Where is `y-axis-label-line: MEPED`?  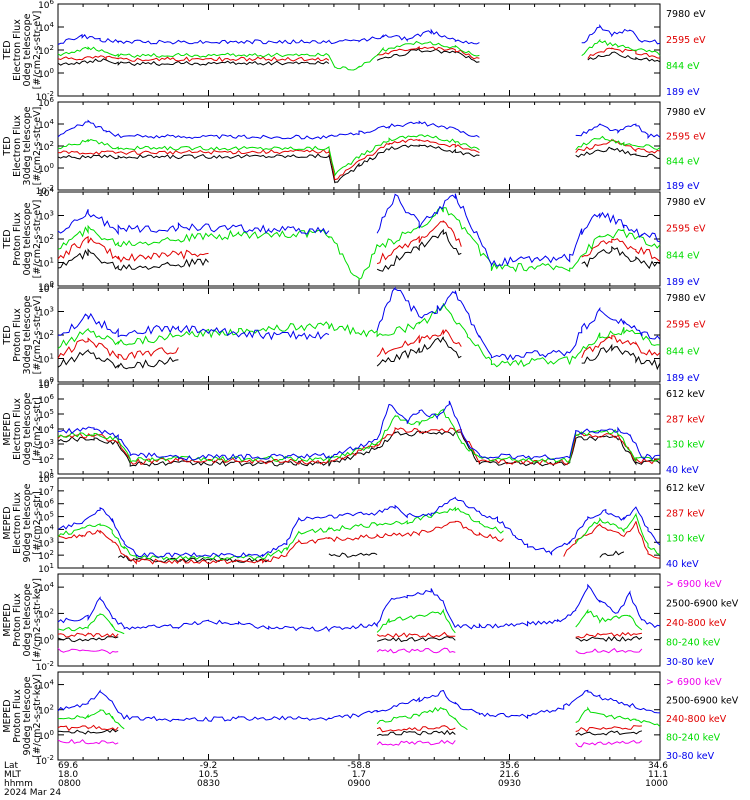
y-axis-label-line: MEPED is located at coordinates (7, 715).